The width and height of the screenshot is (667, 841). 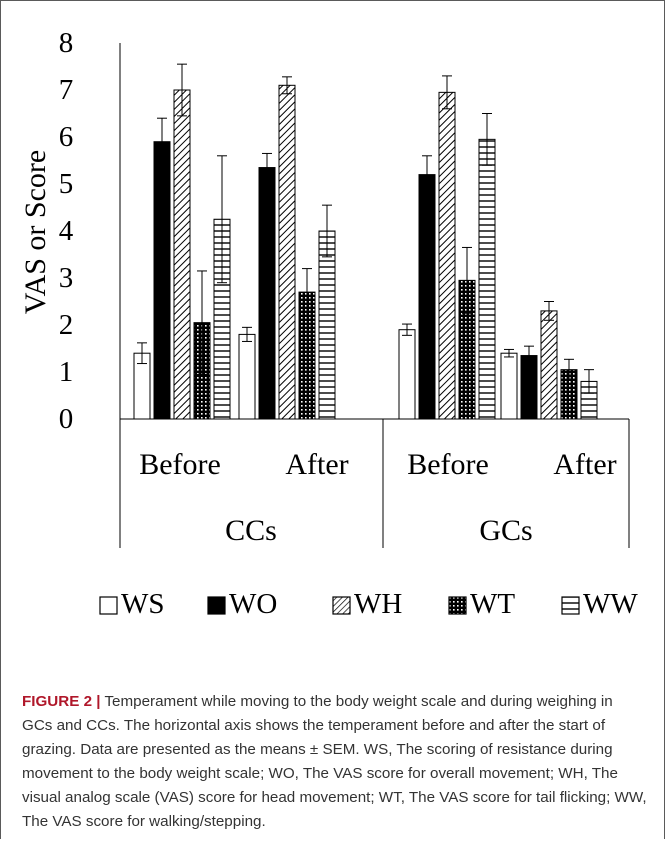 I want to click on y-tick-label: 1, so click(x=66, y=372).